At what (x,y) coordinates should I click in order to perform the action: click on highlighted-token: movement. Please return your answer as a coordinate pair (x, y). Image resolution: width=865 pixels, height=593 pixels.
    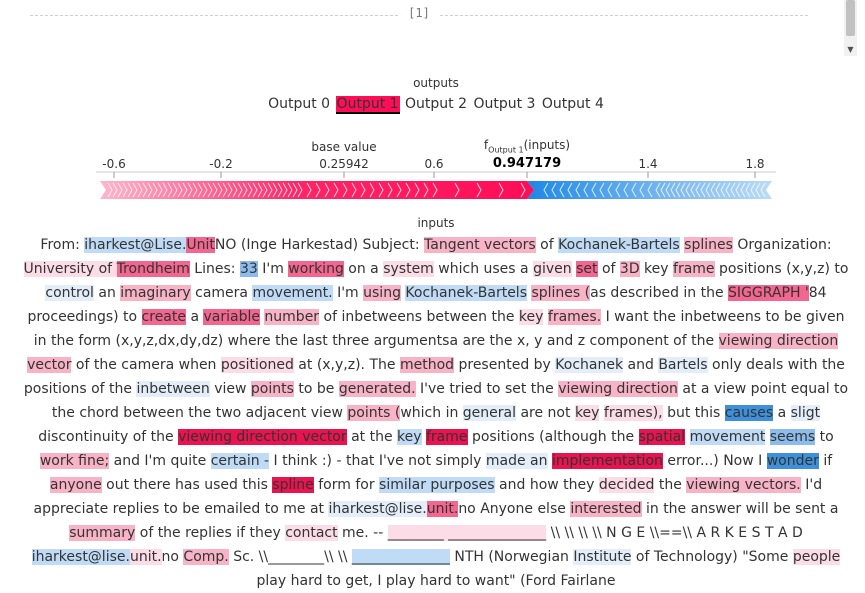
    Looking at the image, I should click on (727, 437).